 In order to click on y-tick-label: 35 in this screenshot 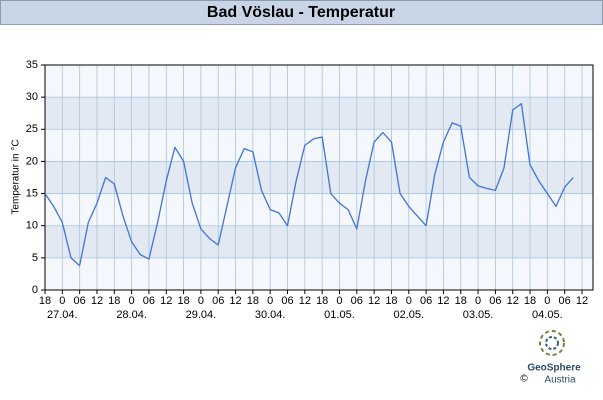, I will do `click(32, 65)`.